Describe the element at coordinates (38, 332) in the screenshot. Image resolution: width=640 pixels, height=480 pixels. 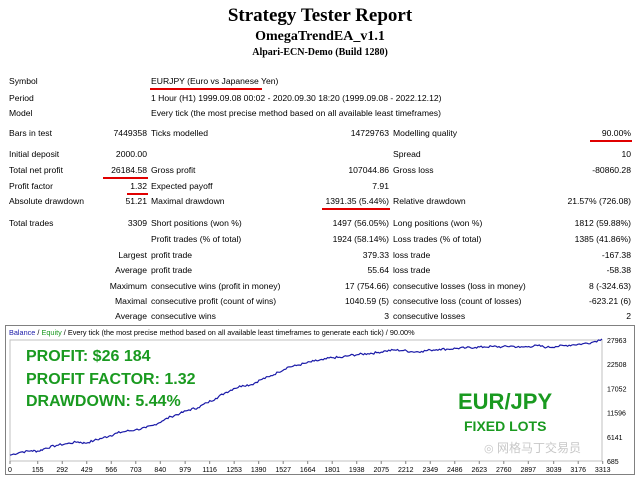
I see `chart-sep: /` at that location.